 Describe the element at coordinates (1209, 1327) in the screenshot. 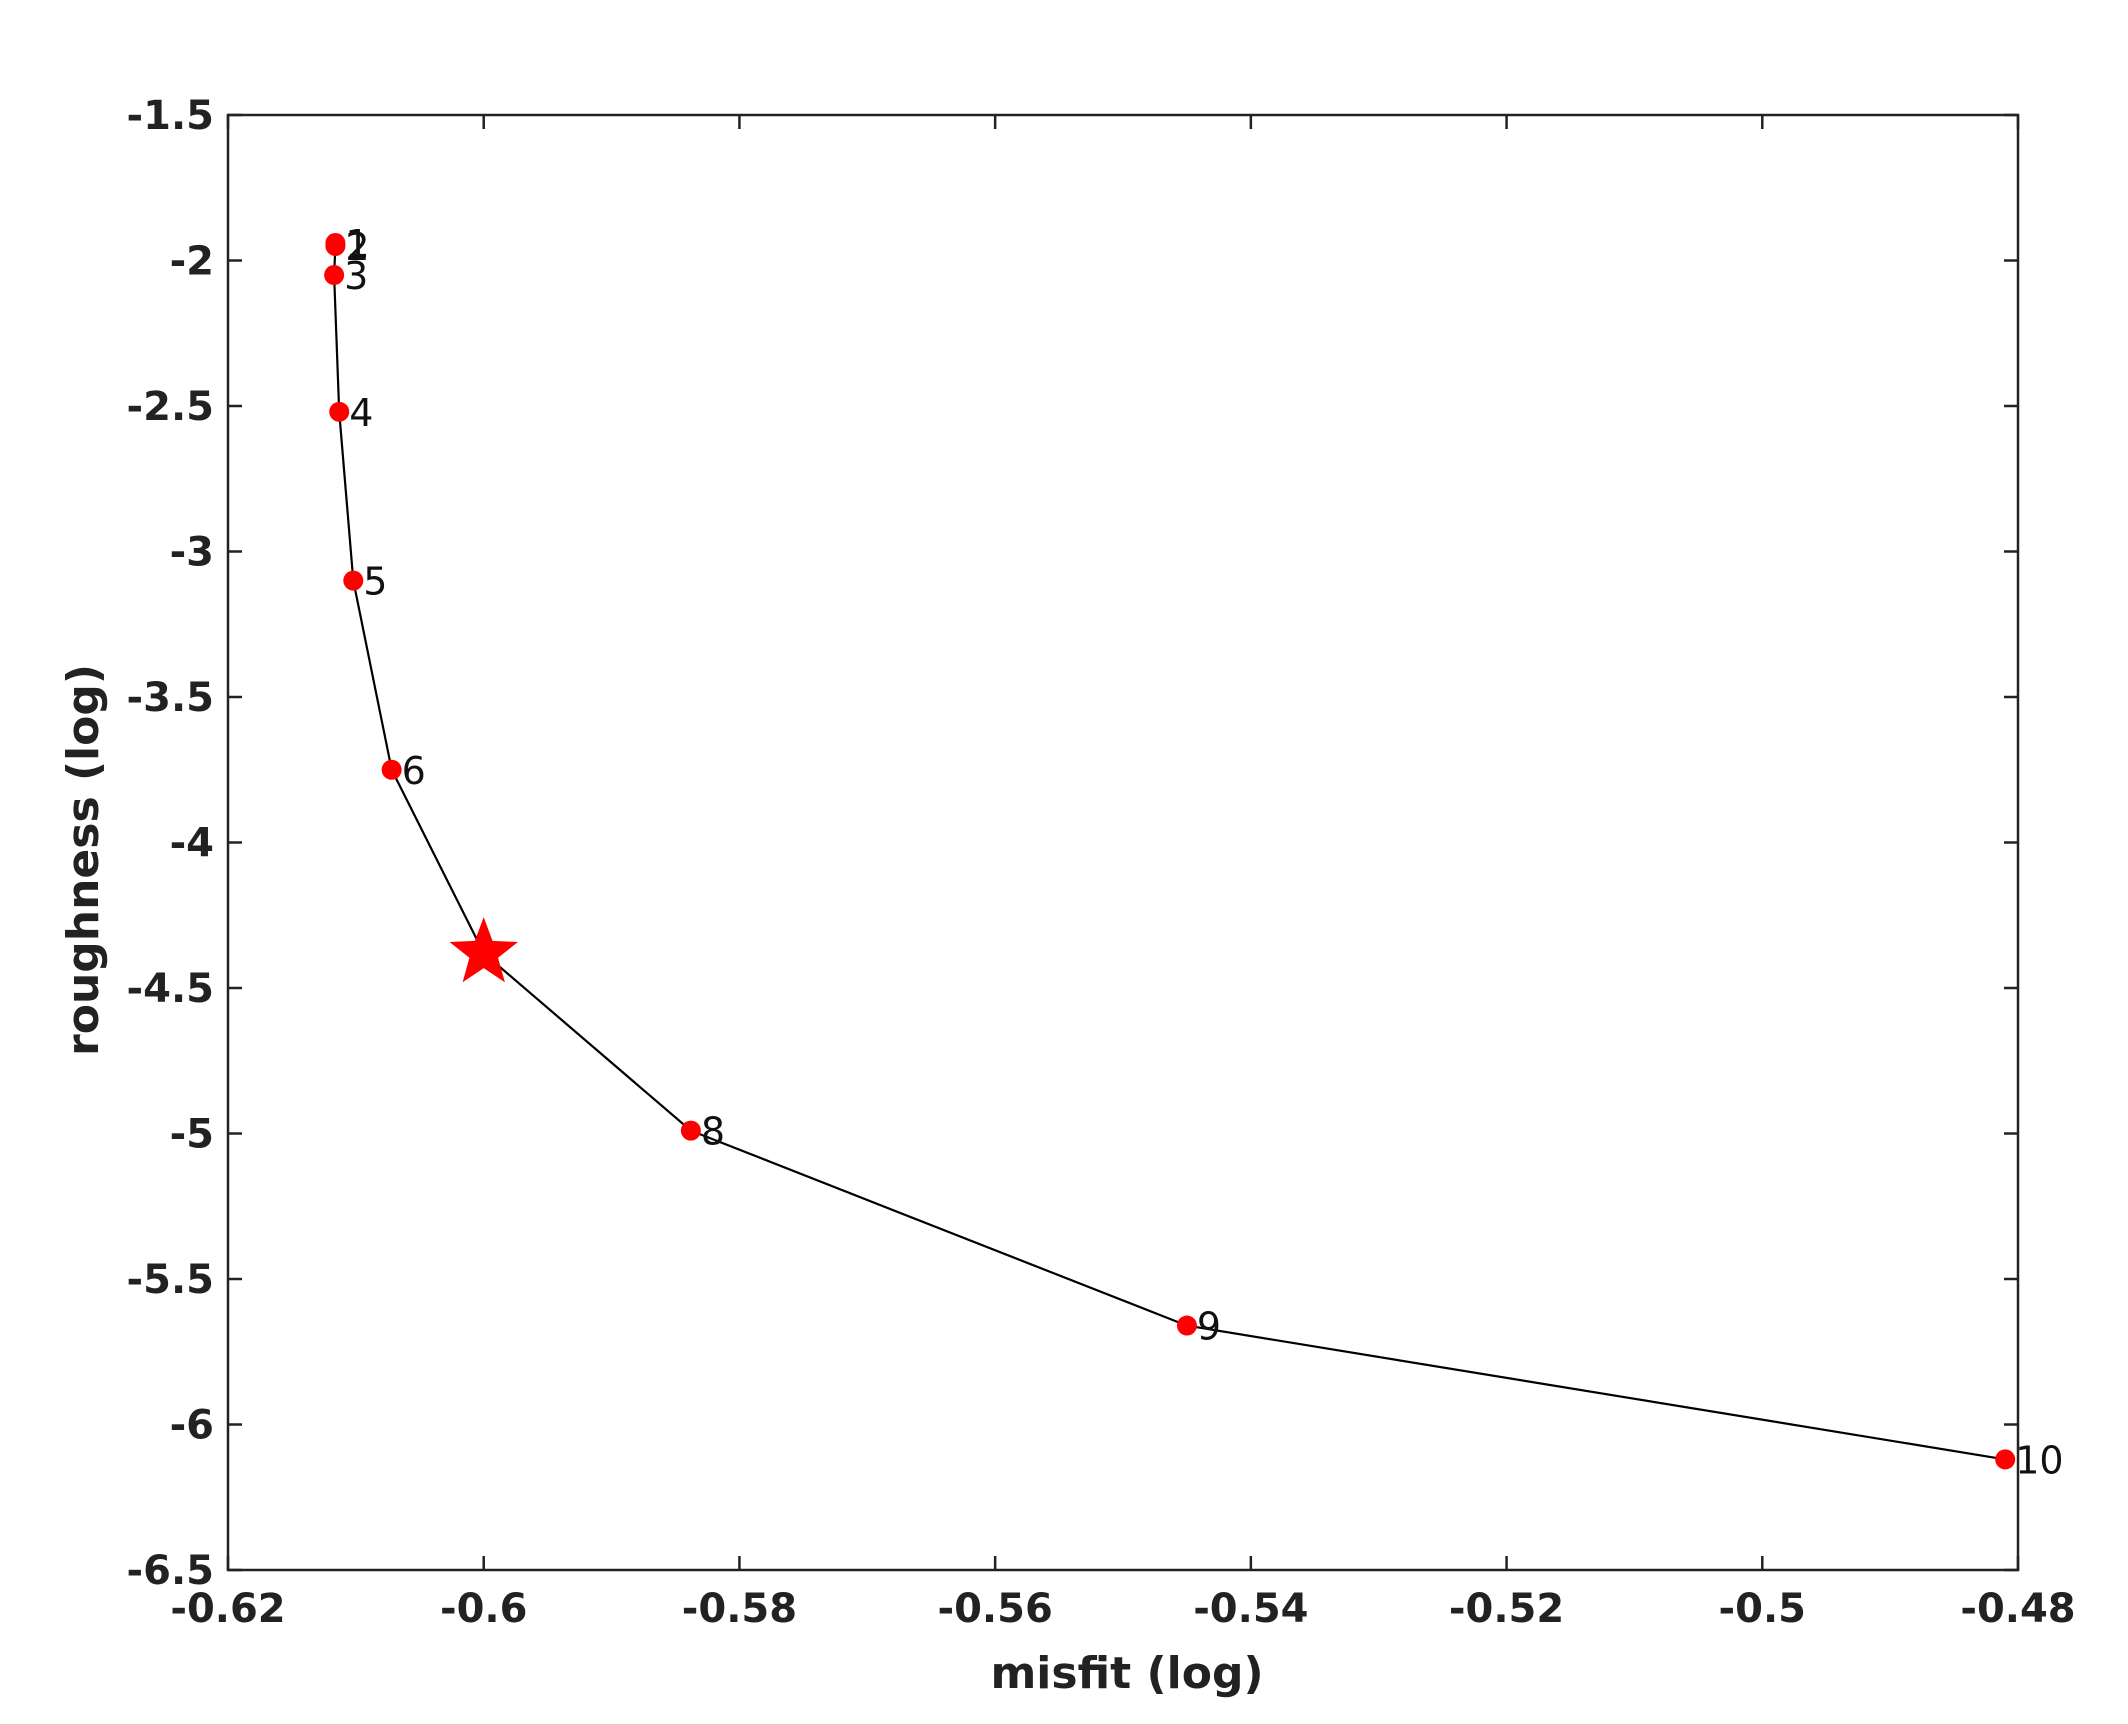

I see `data-point-label: 9` at that location.